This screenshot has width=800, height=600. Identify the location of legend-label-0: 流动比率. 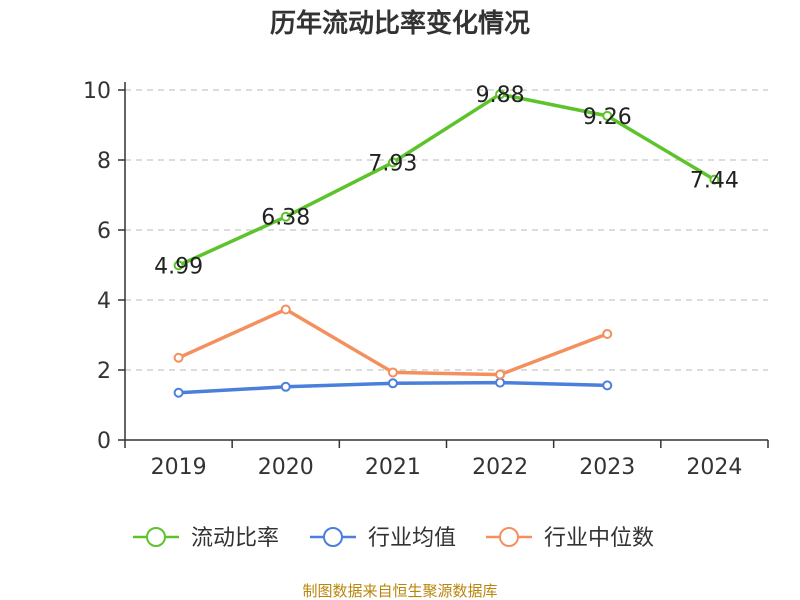
(235, 538).